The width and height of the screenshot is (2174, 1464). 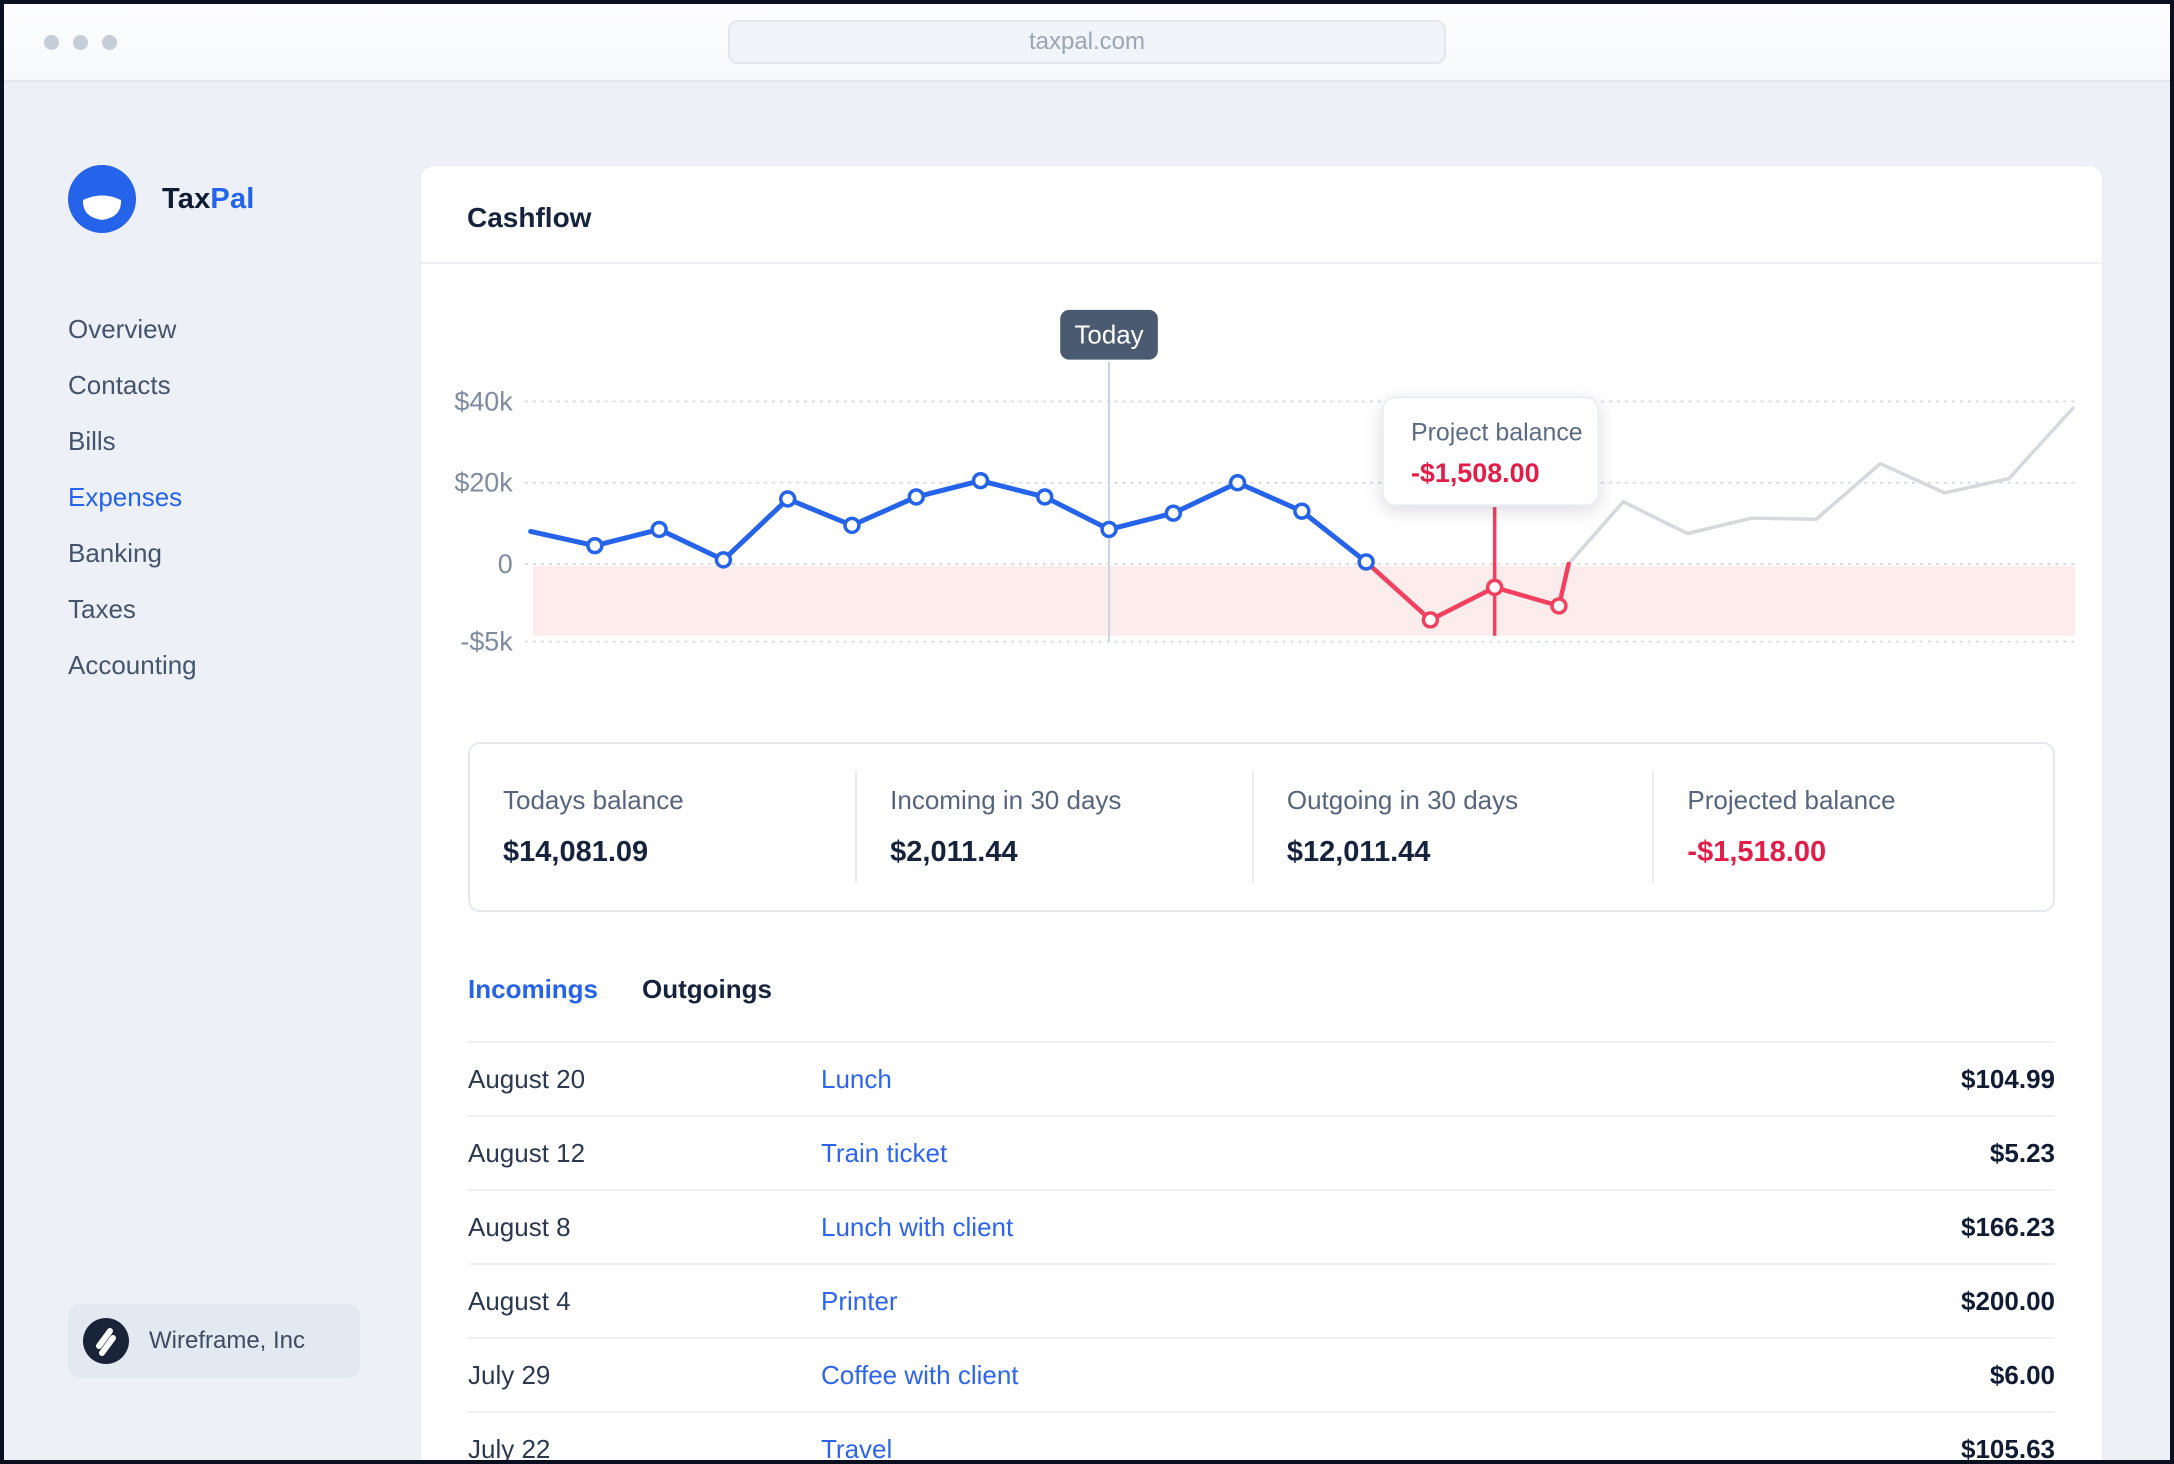 What do you see at coordinates (857, 1446) in the screenshot?
I see `transaction-link: Travel` at bounding box center [857, 1446].